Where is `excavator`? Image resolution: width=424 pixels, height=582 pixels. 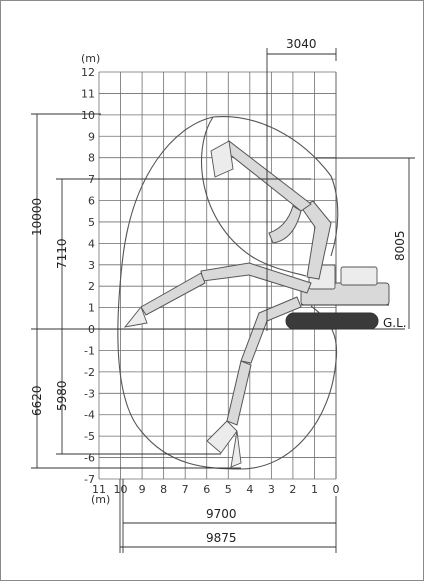
excavator is located at coordinates (337, 297).